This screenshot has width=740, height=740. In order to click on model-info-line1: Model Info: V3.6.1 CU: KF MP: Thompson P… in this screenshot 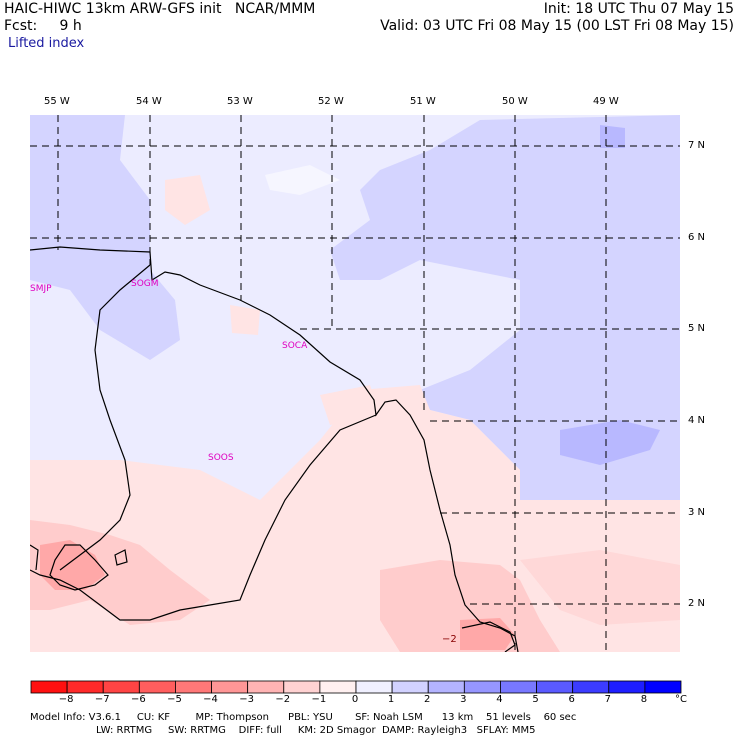, I will do `click(303, 717)`.